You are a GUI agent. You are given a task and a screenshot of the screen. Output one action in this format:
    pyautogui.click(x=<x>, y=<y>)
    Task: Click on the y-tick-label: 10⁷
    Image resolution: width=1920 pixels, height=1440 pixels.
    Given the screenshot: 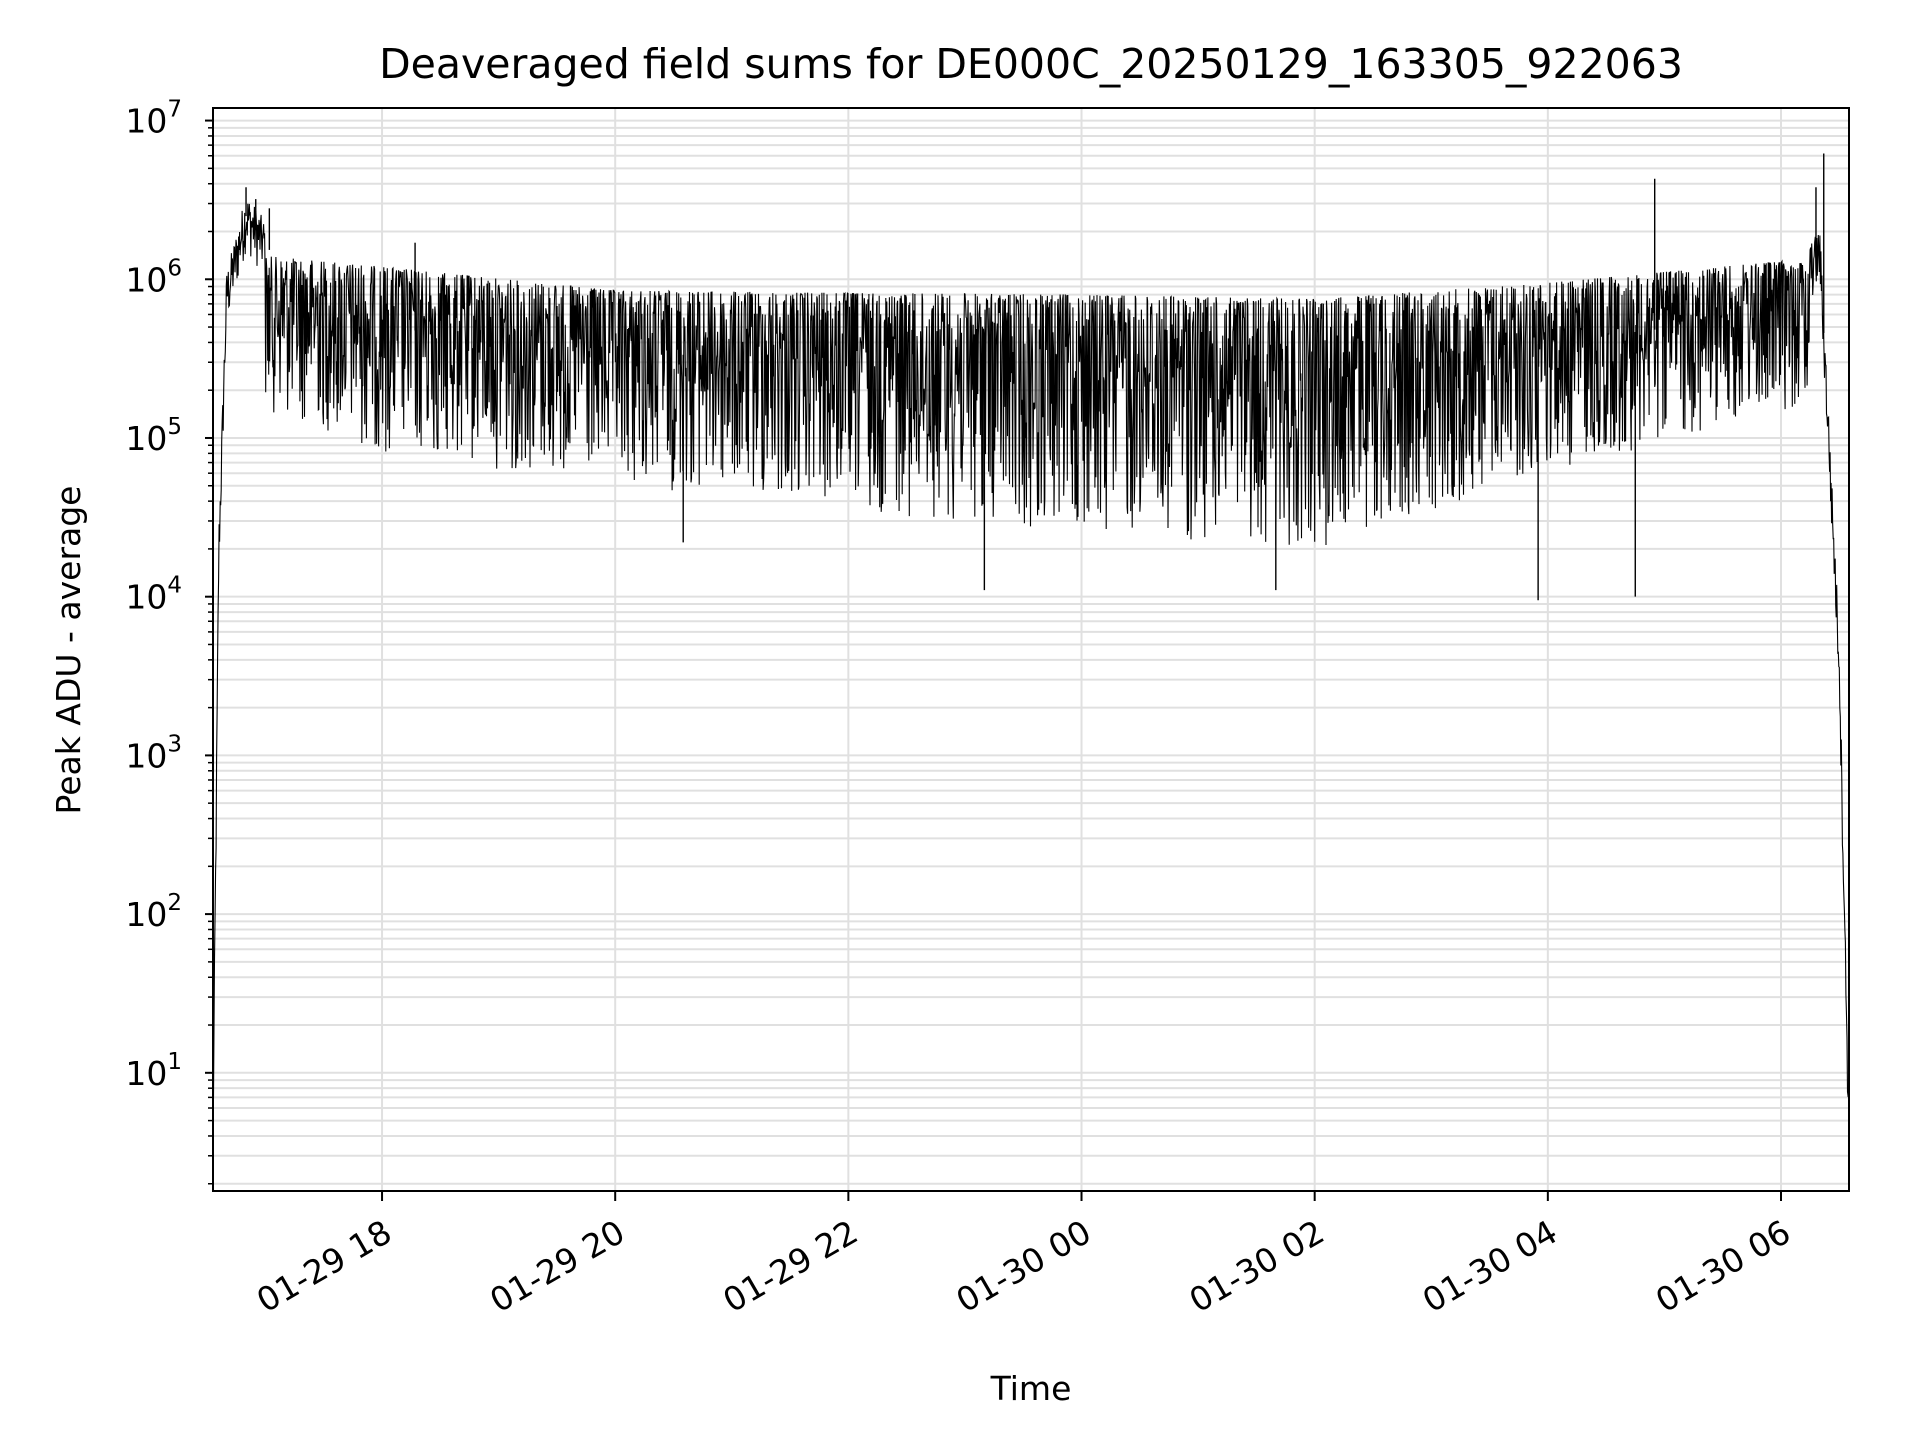 What is the action you would take?
    pyautogui.click(x=153, y=119)
    